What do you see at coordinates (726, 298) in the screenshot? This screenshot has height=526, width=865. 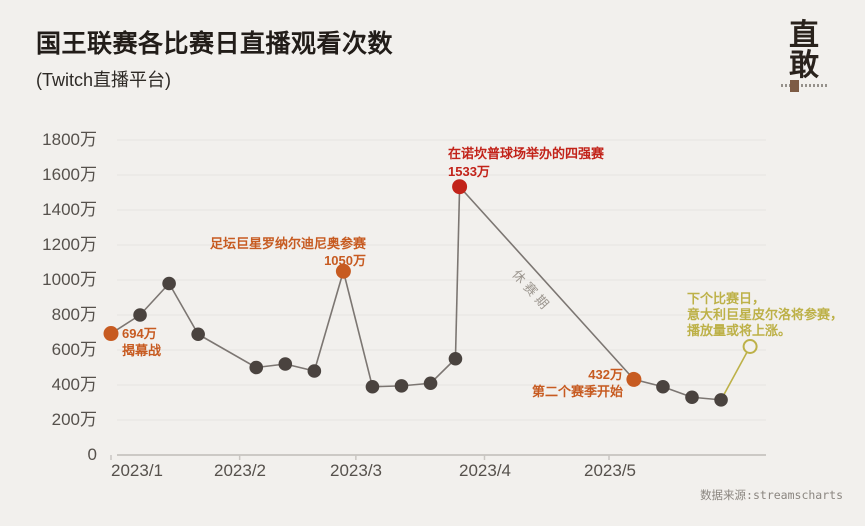 I see `annotation-next-line1: 下个比赛日，` at bounding box center [726, 298].